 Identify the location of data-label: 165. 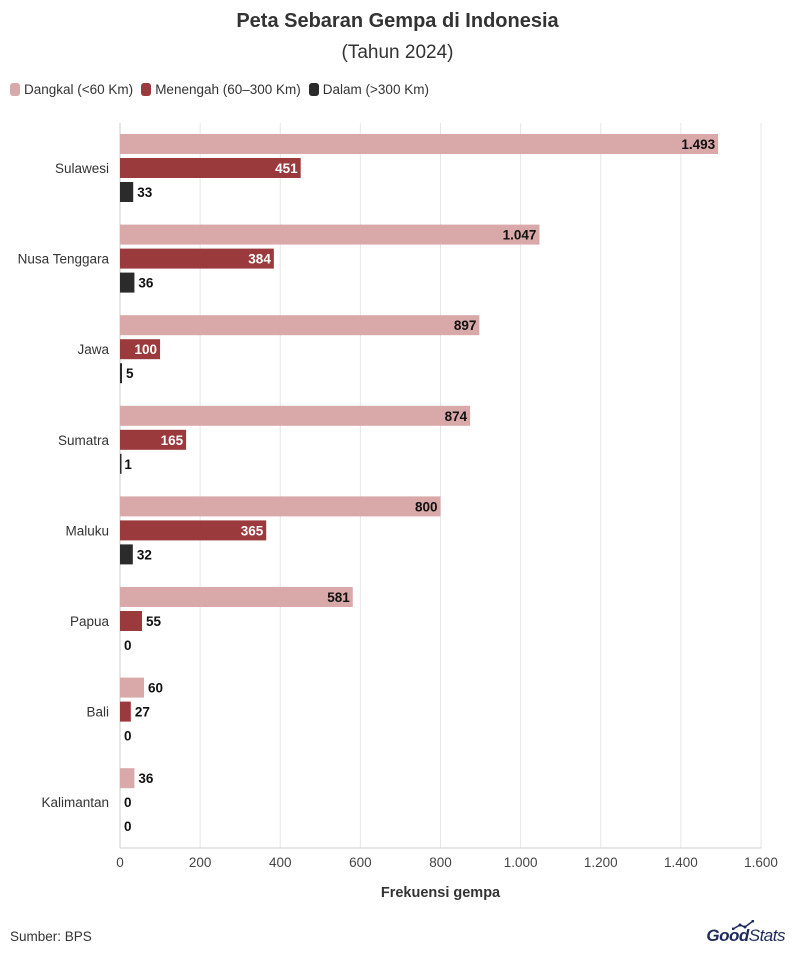
(172, 440).